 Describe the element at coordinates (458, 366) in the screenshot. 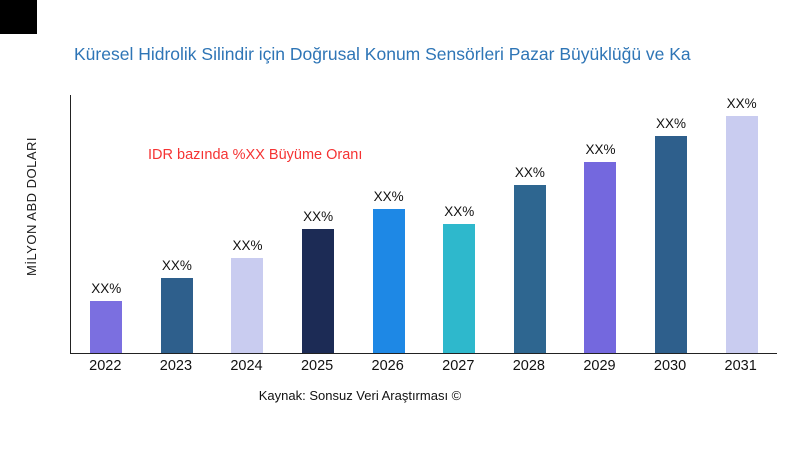

I see `x-tick-label: 2027` at that location.